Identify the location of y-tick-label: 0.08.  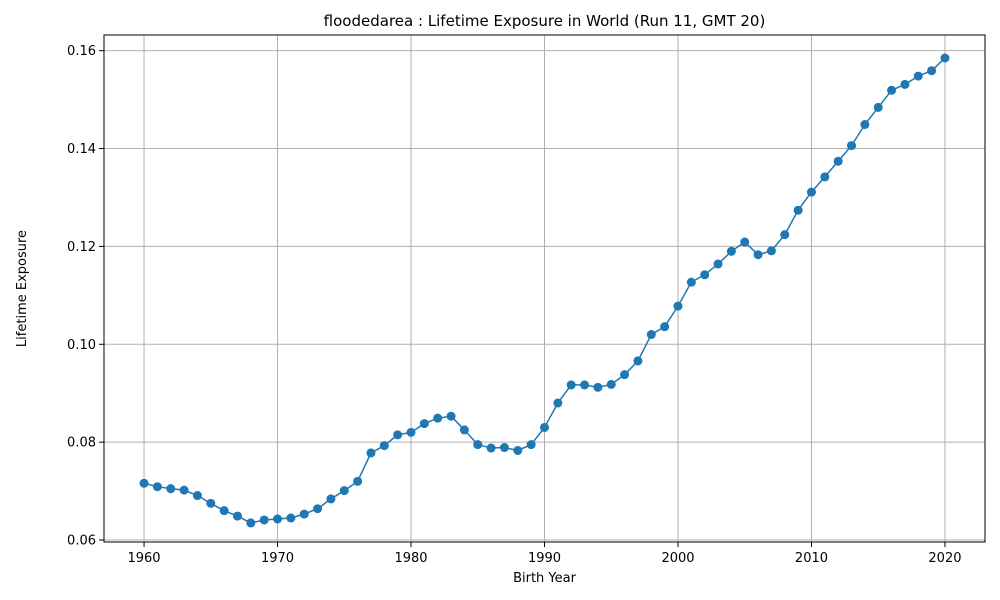
(81, 443).